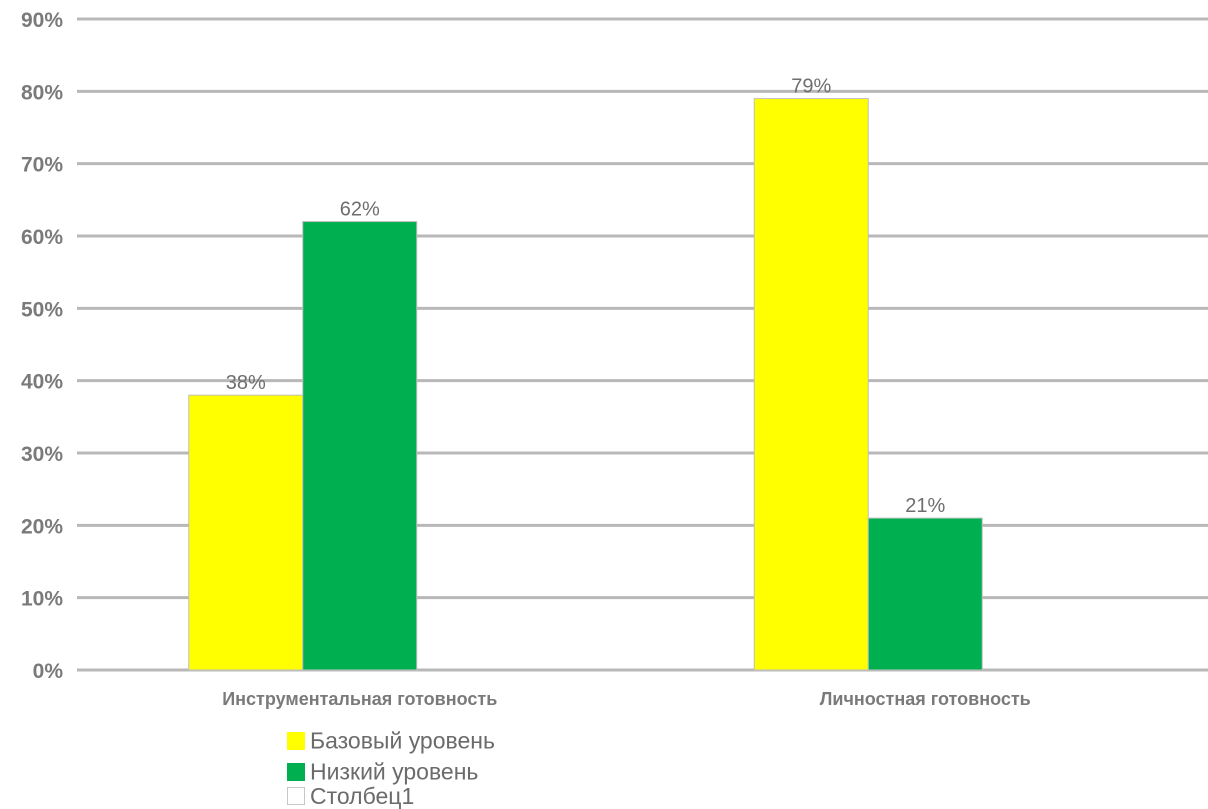 This screenshot has height=809, width=1208. I want to click on legend: Базовый уровень Низкий уровень Столбец1, so click(391, 765).